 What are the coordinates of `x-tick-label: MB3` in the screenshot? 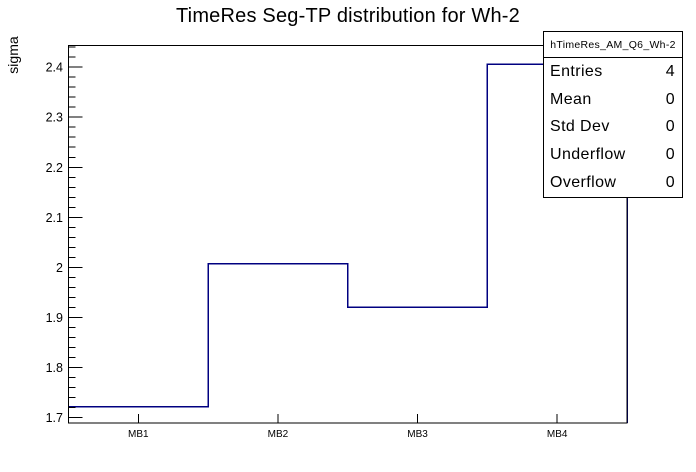 It's located at (417, 434).